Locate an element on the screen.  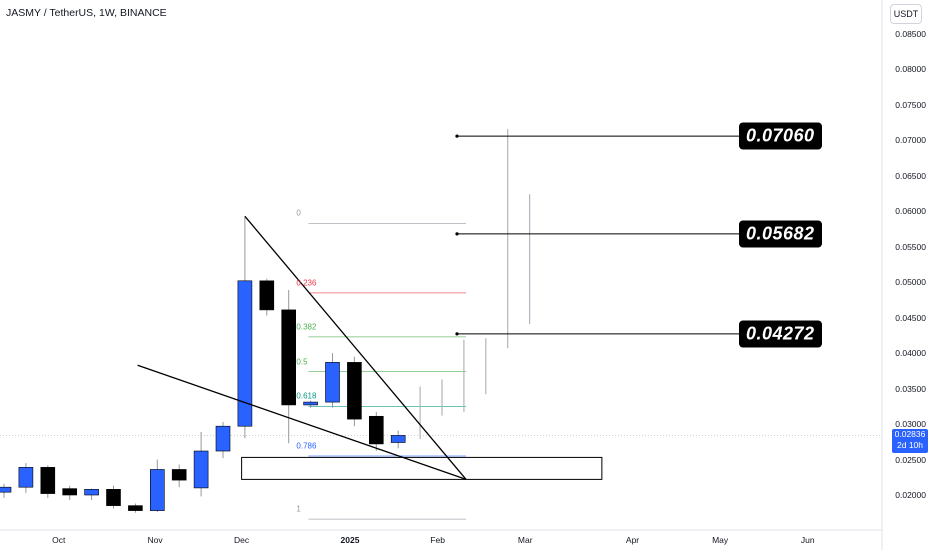
fib-level-label: 1 is located at coordinates (298, 509).